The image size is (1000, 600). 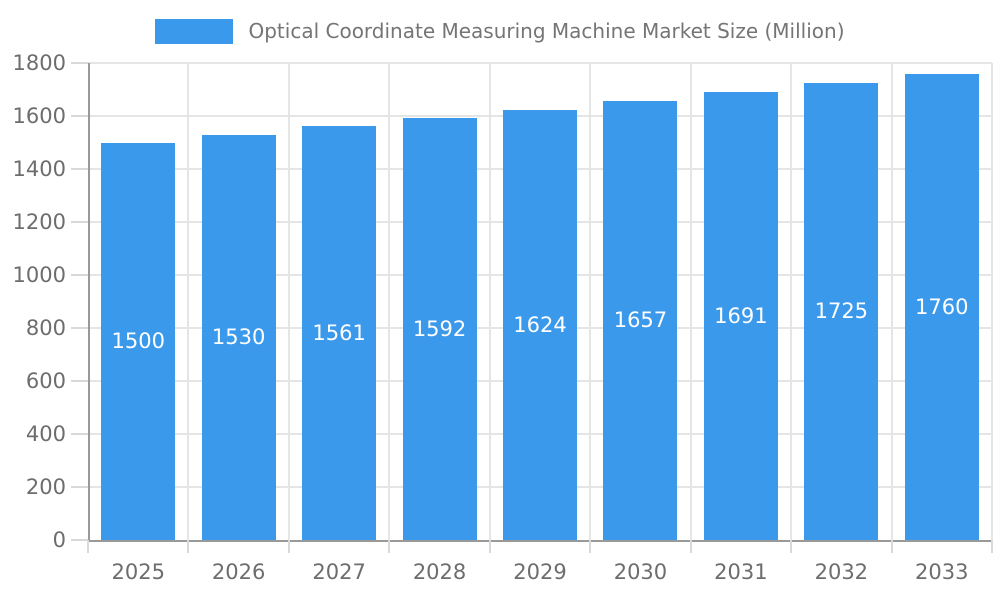 I want to click on y-tick-label: 1400, so click(x=39, y=169).